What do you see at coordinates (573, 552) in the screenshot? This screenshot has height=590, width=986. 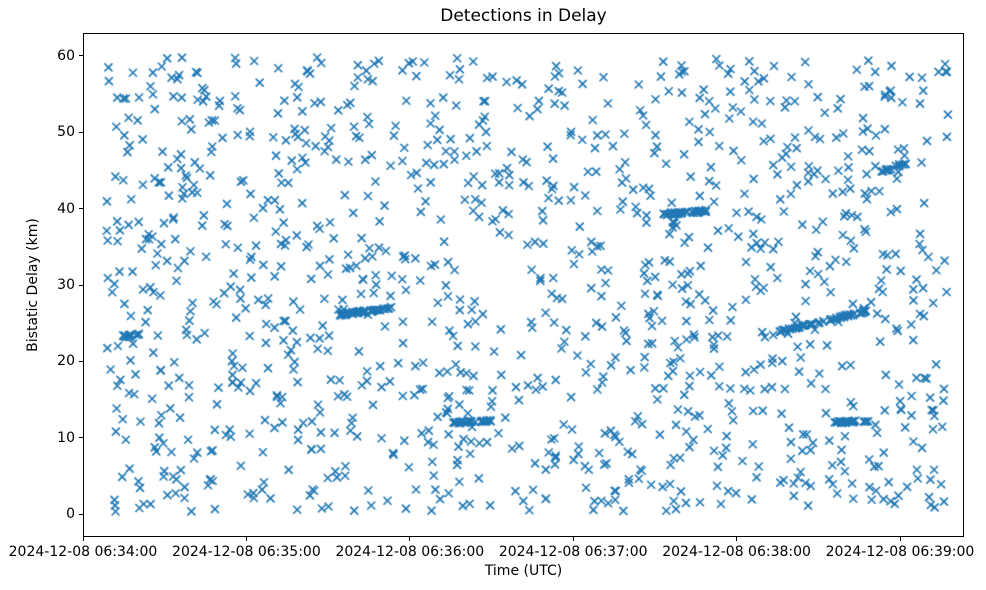 I see `x-tick-label: 2024-12-08 06:37:00` at bounding box center [573, 552].